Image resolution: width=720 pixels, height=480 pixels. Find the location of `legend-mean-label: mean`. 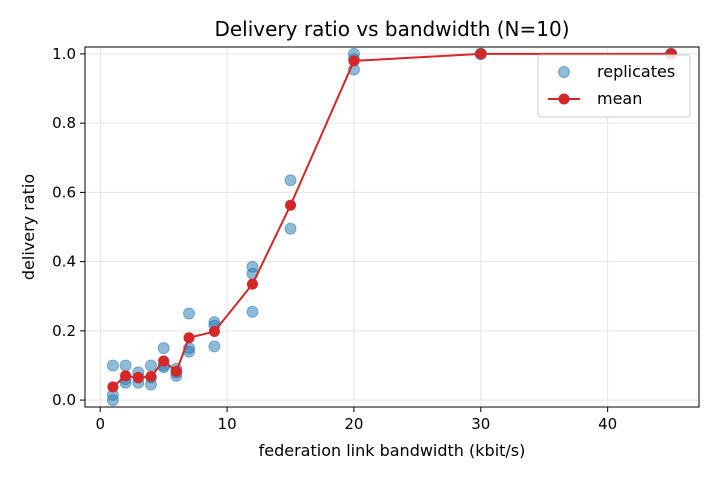

legend-mean-label: mean is located at coordinates (619, 98).